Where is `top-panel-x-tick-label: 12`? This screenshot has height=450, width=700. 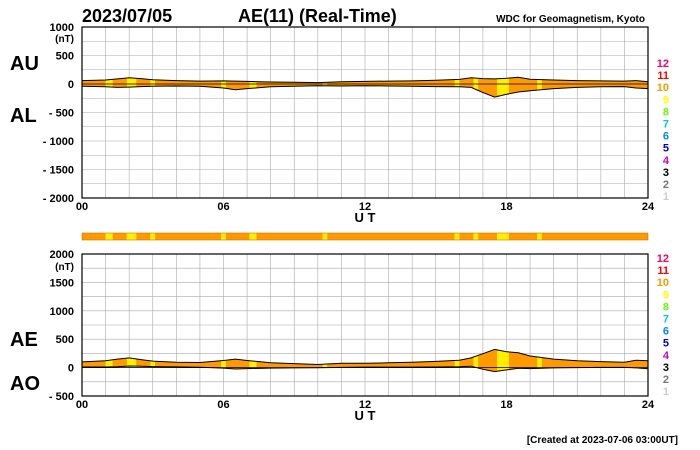 top-panel-x-tick-label: 12 is located at coordinates (365, 207).